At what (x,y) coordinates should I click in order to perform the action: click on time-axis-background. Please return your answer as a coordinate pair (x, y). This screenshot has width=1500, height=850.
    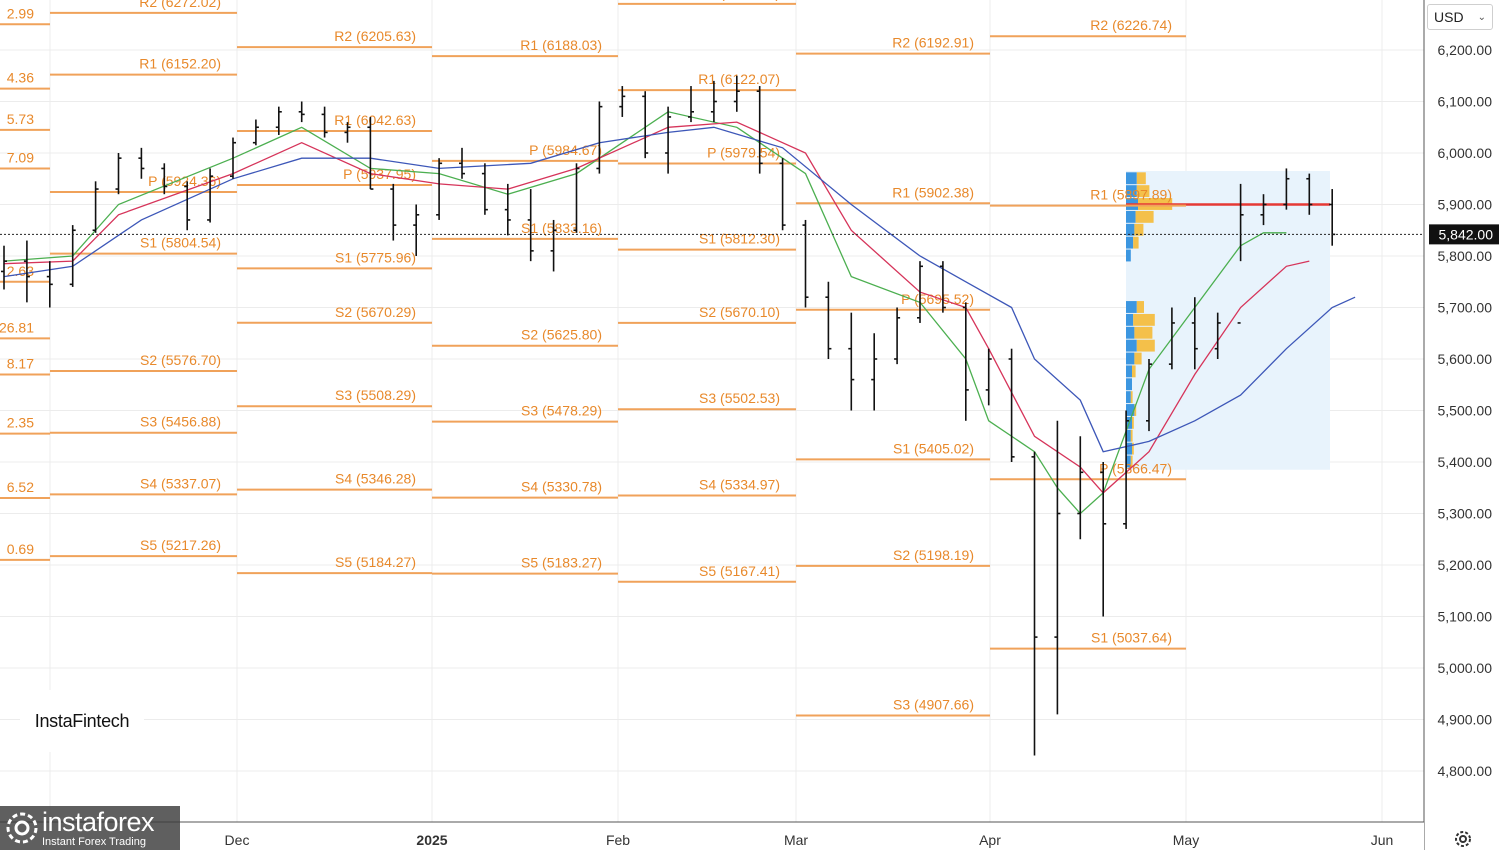
    Looking at the image, I should click on (712, 836).